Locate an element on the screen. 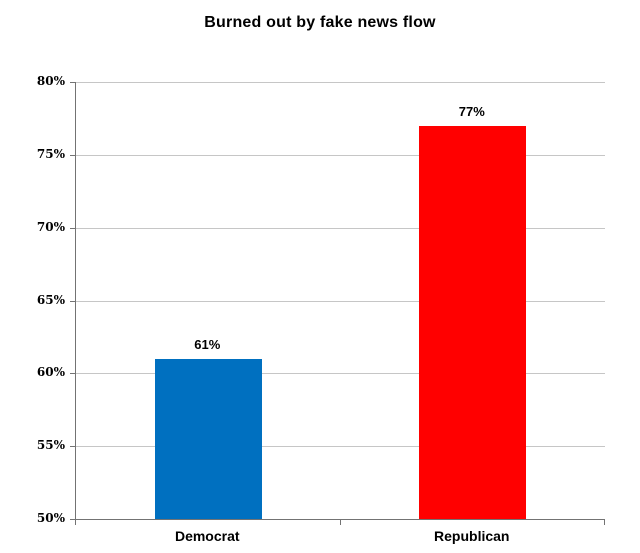 Image resolution: width=640 pixels, height=553 pixels. y-axis-tick-label: 60% is located at coordinates (50, 372).